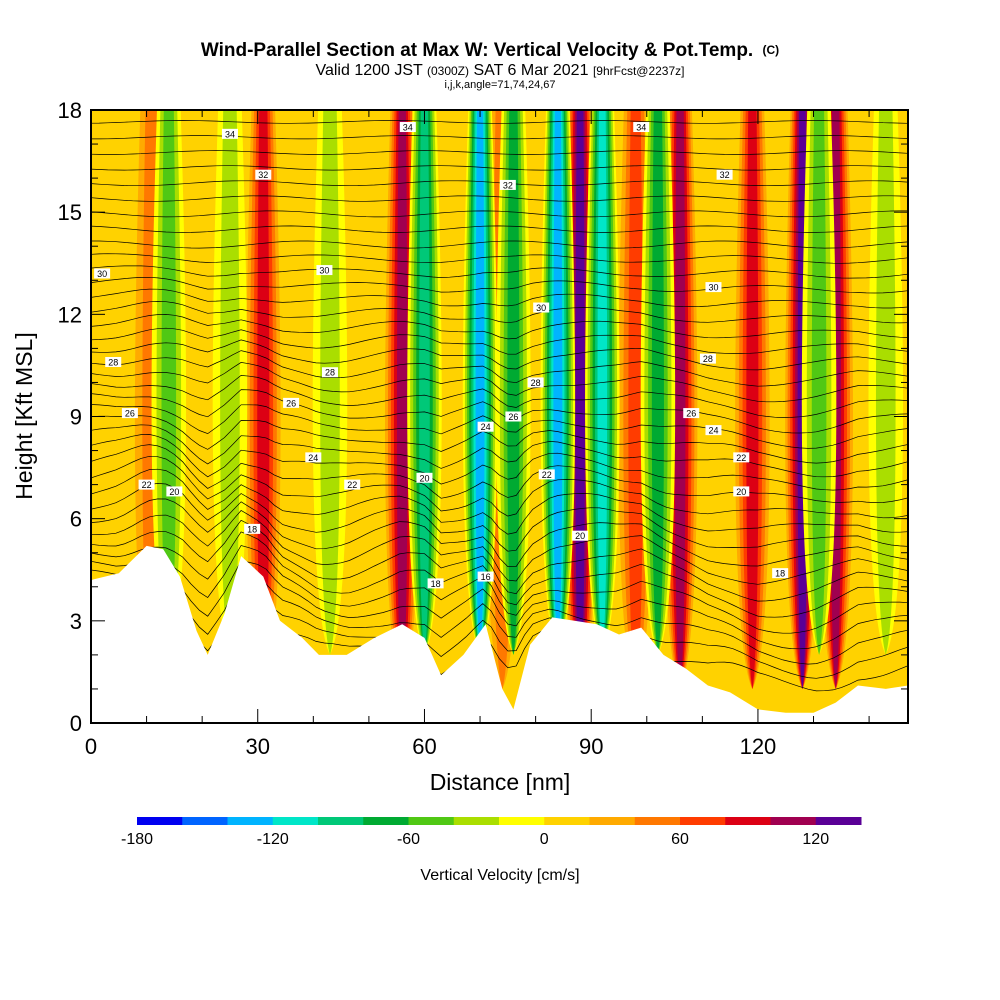 The width and height of the screenshot is (1000, 1000). What do you see at coordinates (70, 212) in the screenshot?
I see `y-tick-label: 15` at bounding box center [70, 212].